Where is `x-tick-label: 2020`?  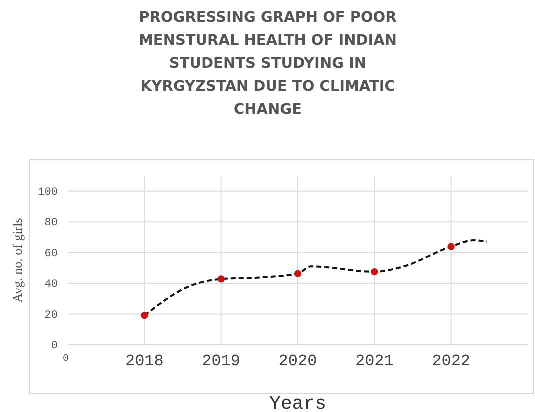 x-tick-label: 2020 is located at coordinates (298, 361).